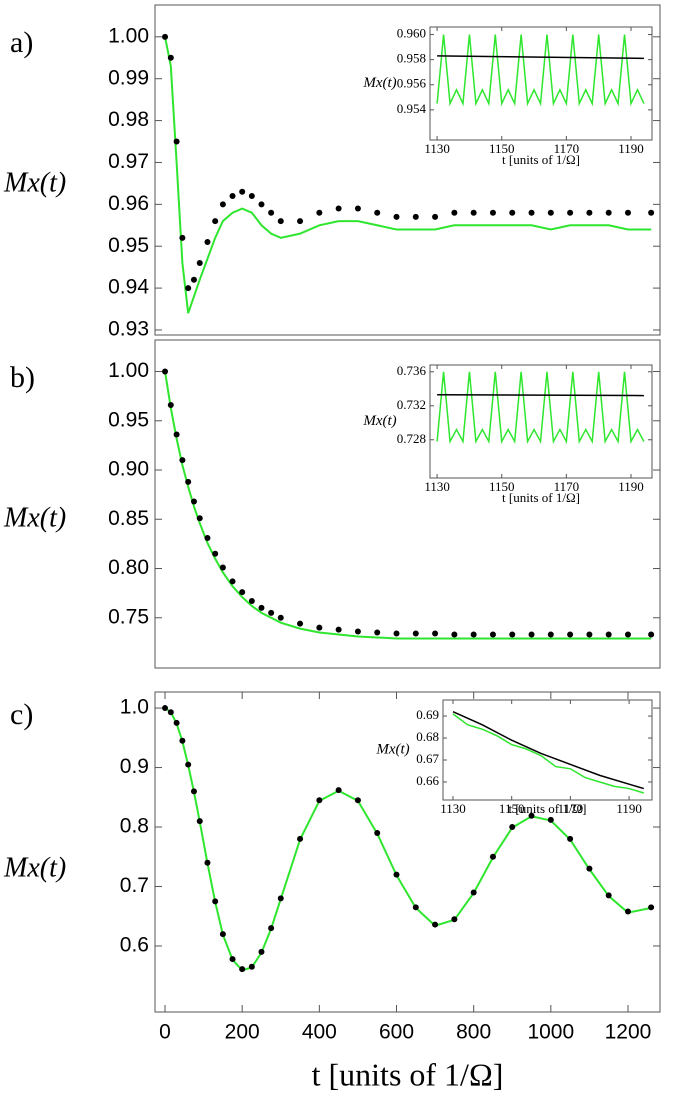 The height and width of the screenshot is (1109, 673). What do you see at coordinates (21, 42) in the screenshot?
I see `panel-label: a)` at bounding box center [21, 42].